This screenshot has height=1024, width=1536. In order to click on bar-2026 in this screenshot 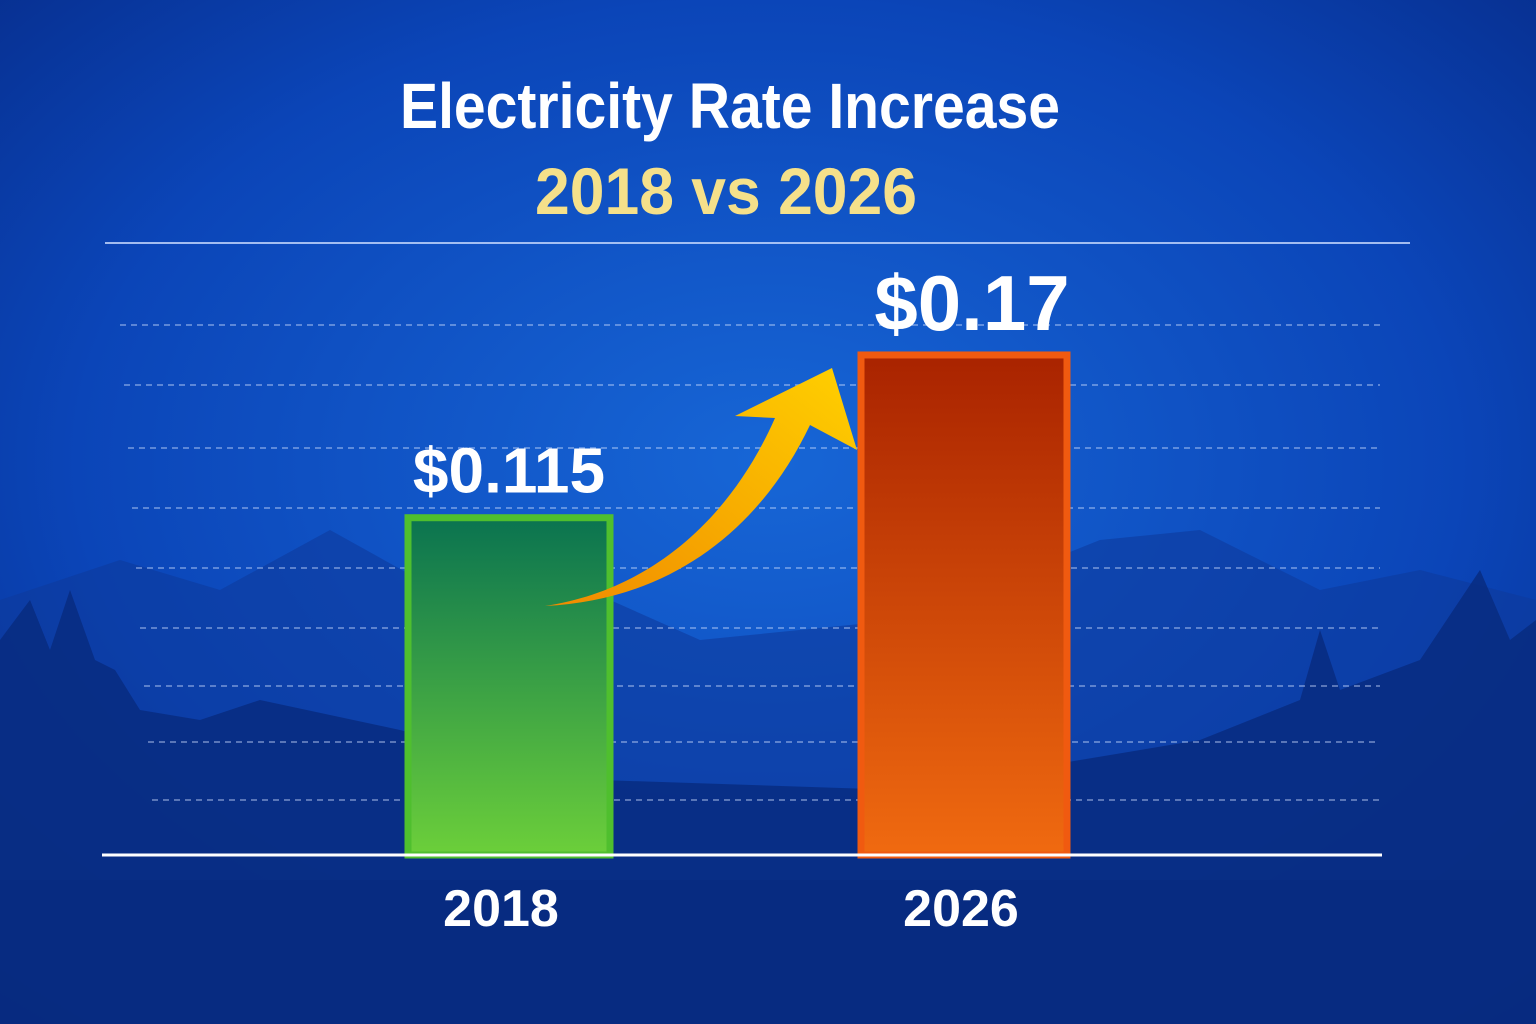, I will do `click(964, 605)`.